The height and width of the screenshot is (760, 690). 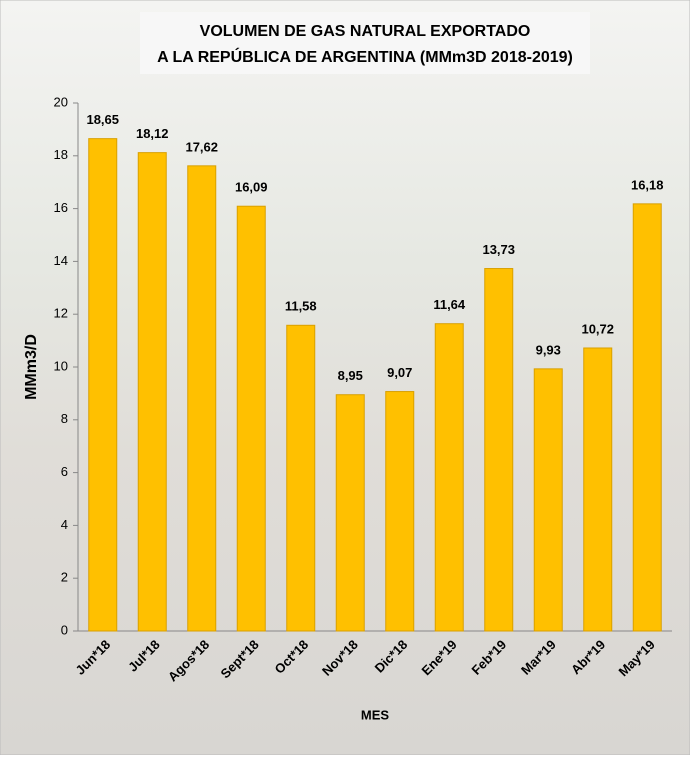 I want to click on title-box, so click(x=365, y=43).